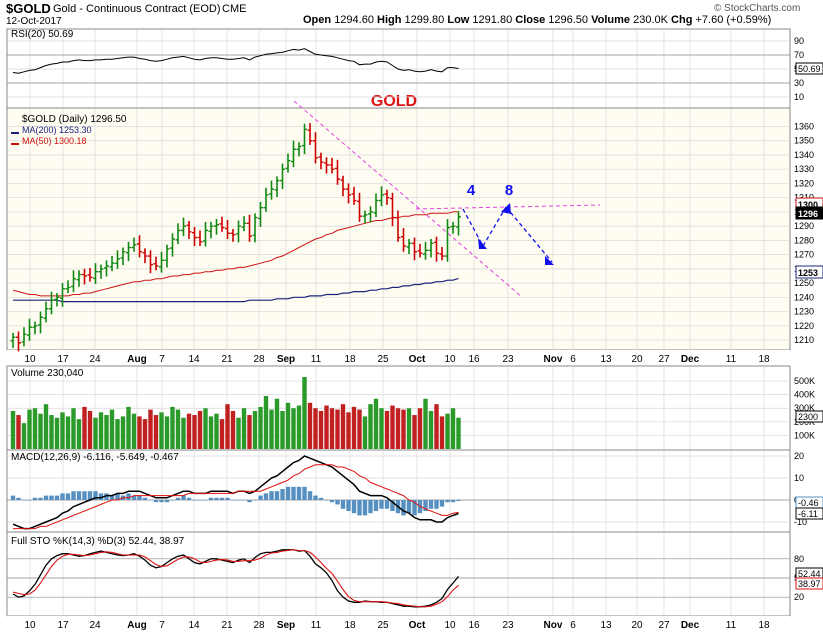  What do you see at coordinates (30, 359) in the screenshot?
I see `upper-x-tick-label: 10` at bounding box center [30, 359].